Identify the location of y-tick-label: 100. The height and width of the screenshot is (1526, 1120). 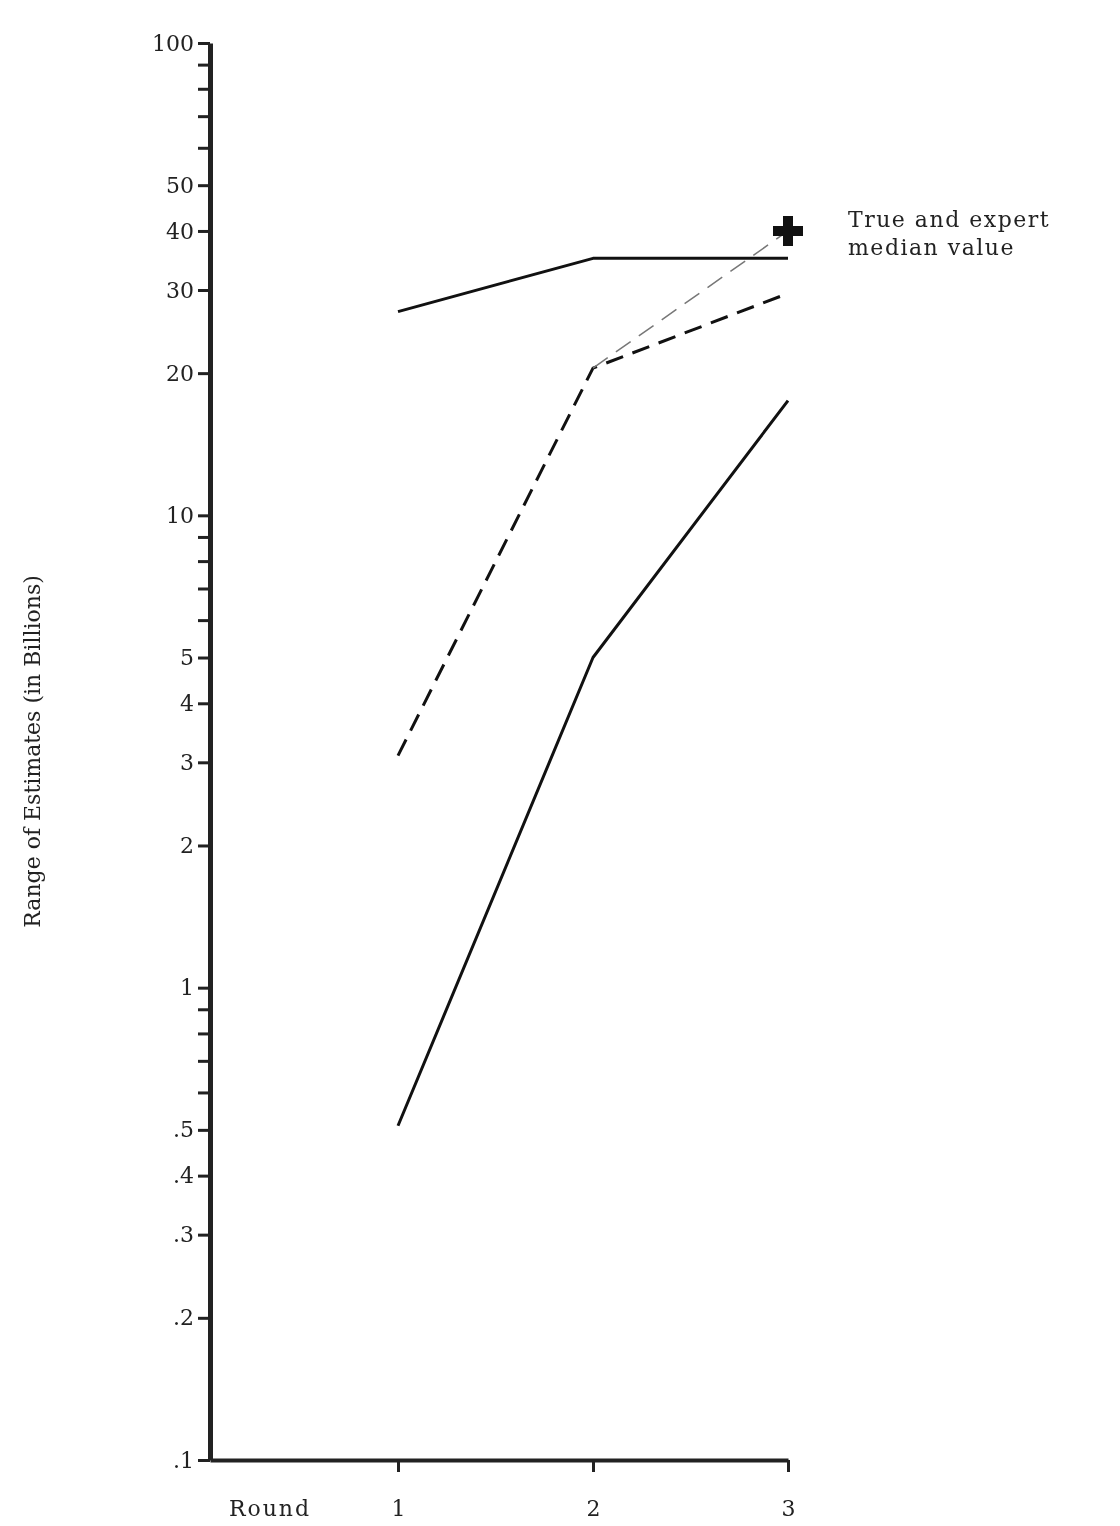
(173, 43).